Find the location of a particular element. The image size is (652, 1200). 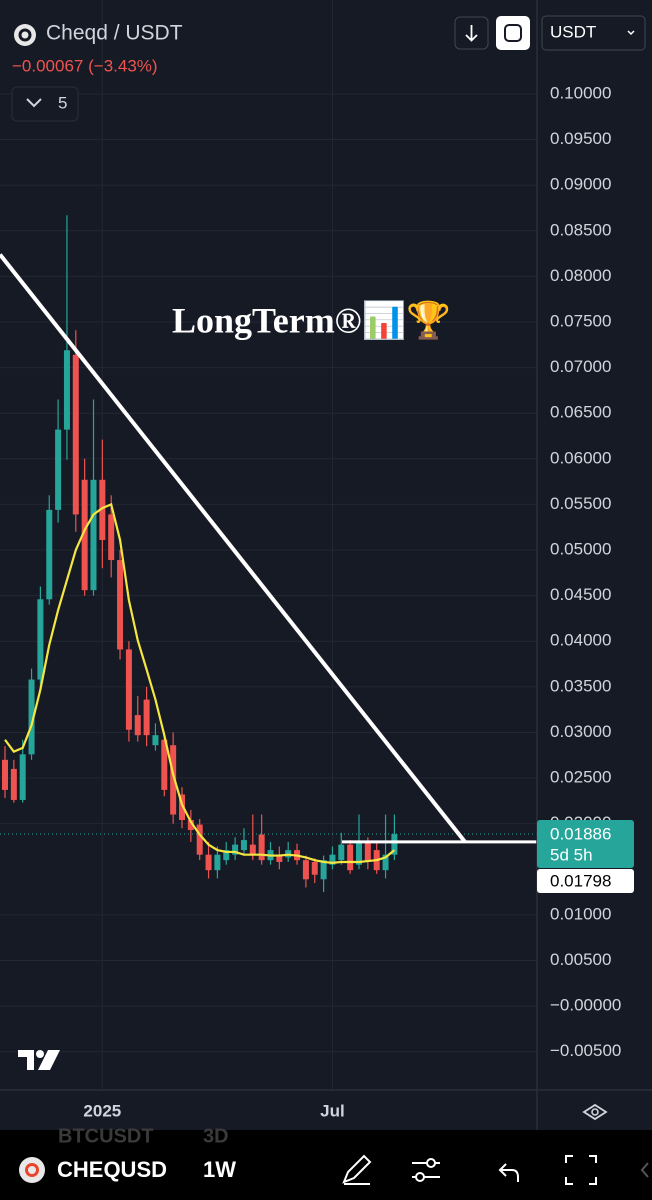

y-tick-label: 0.07500 is located at coordinates (580, 320).